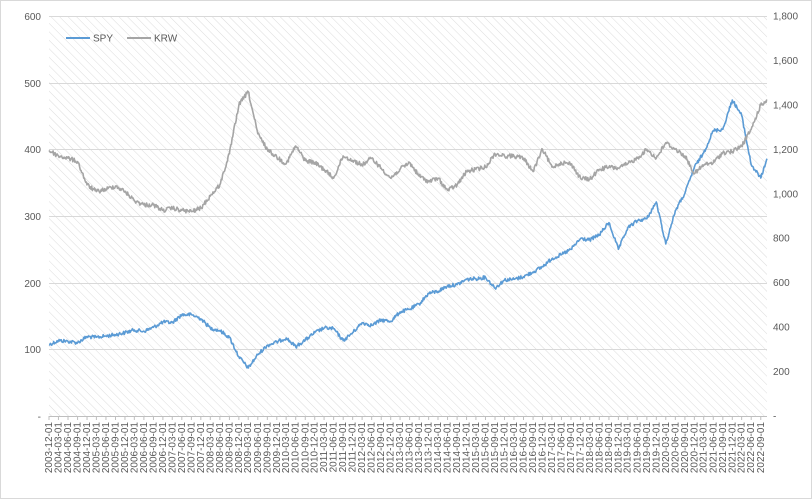  I want to click on x-tick-label: 2015-09-01, so click(495, 448).